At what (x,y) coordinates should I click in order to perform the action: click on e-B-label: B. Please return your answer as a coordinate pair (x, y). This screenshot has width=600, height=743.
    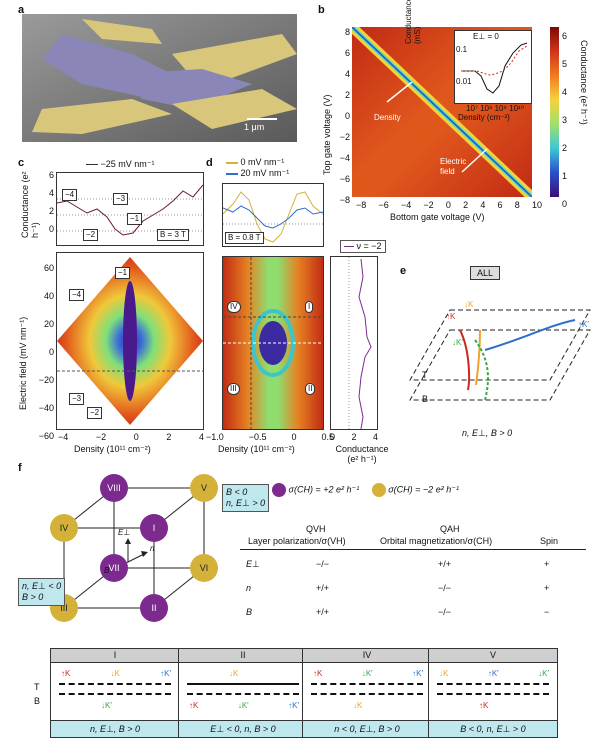
    Looking at the image, I should click on (425, 399).